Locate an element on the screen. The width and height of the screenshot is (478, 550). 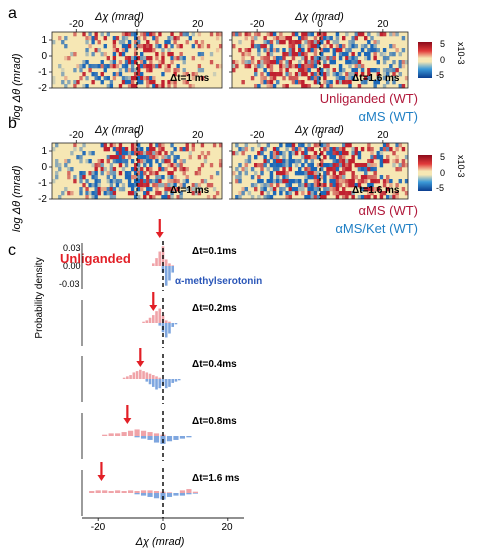
colorbar-a: 5 0 -5 x10-3 is located at coordinates (442, 59).